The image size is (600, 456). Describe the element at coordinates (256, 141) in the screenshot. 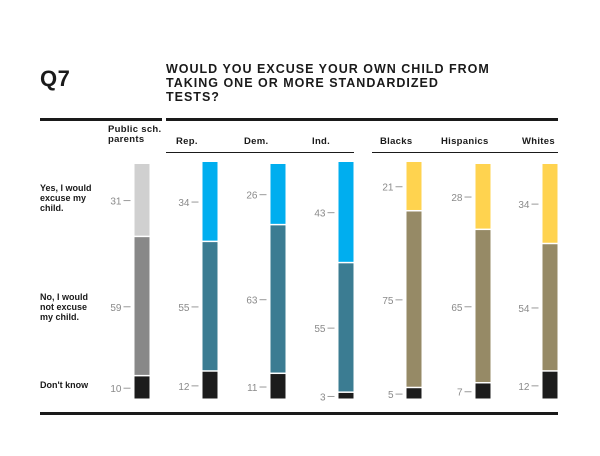

I see `column-header-dem: Dem.` at that location.